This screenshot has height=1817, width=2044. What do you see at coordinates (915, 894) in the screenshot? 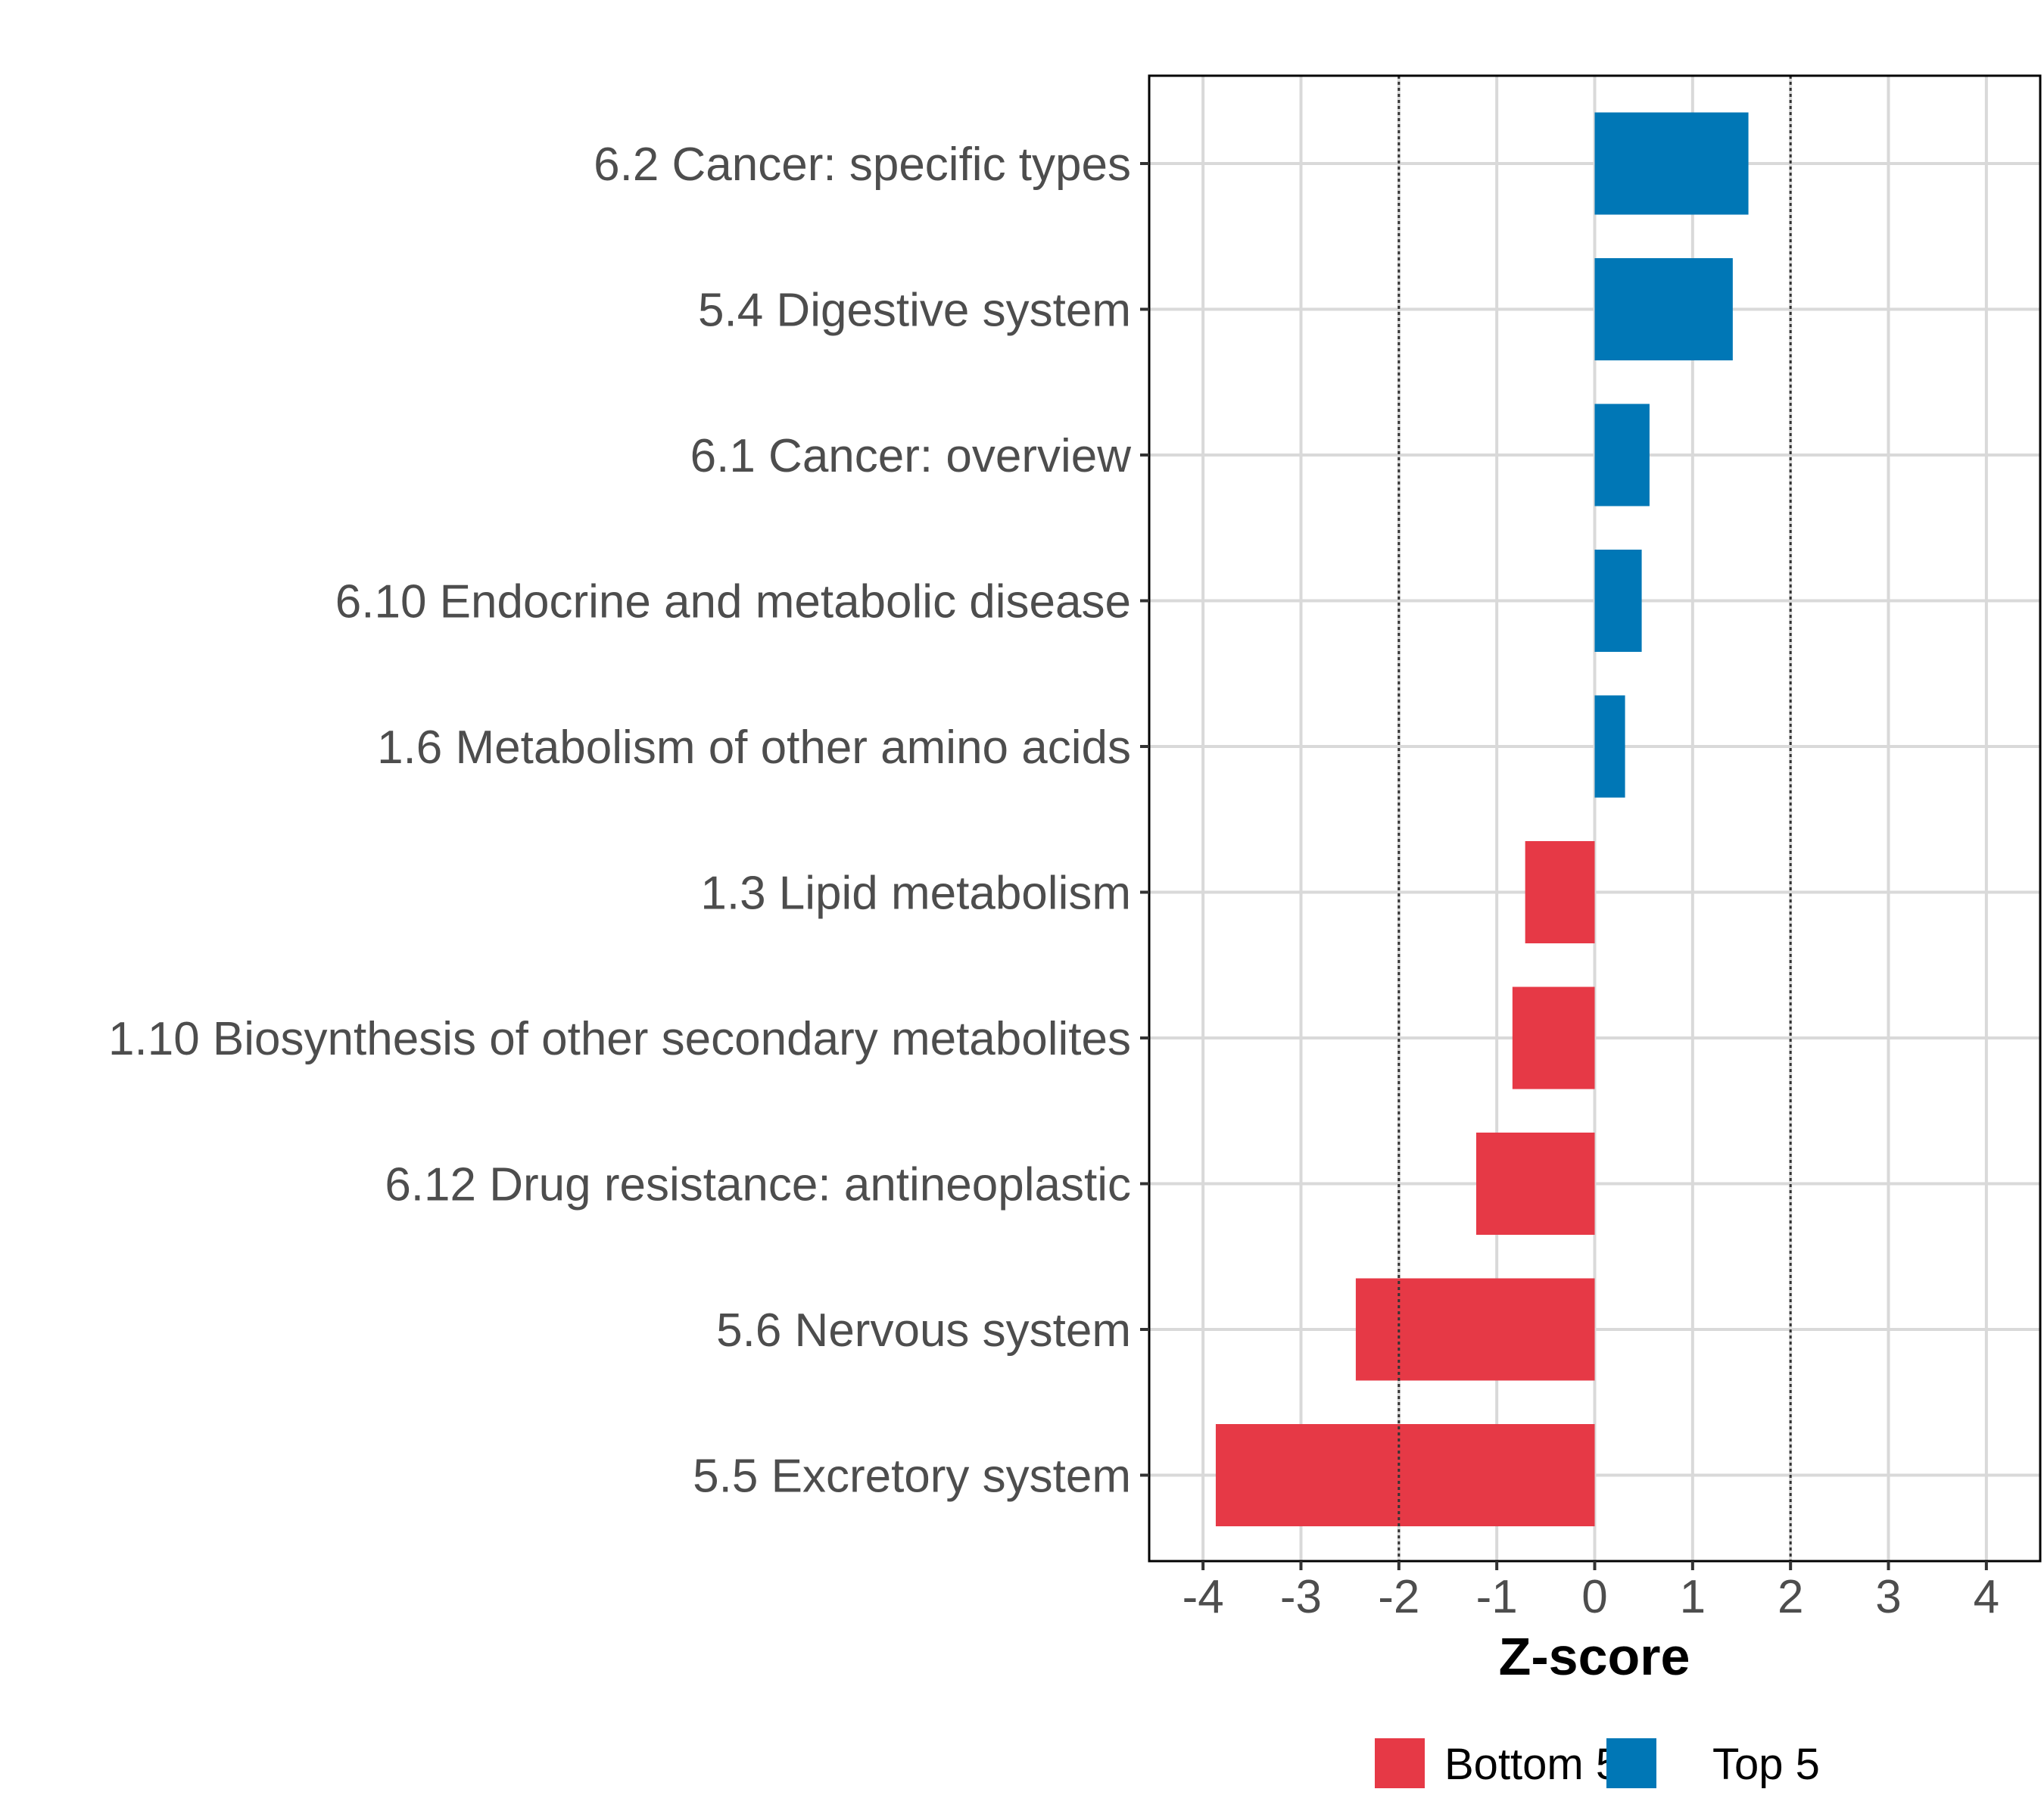
I see `category-label-5: 1.3 Lipid metabolism` at bounding box center [915, 894].